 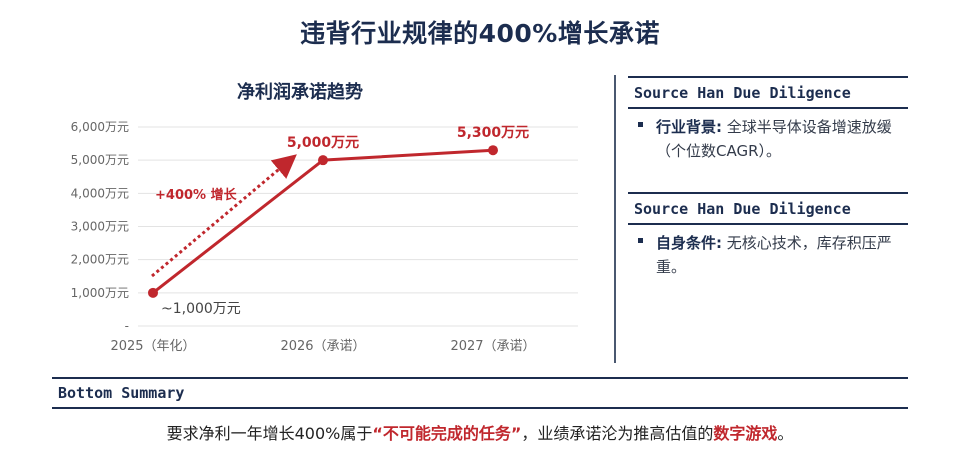 I want to click on x-tick-label: 2025（年化）, so click(x=152, y=346).